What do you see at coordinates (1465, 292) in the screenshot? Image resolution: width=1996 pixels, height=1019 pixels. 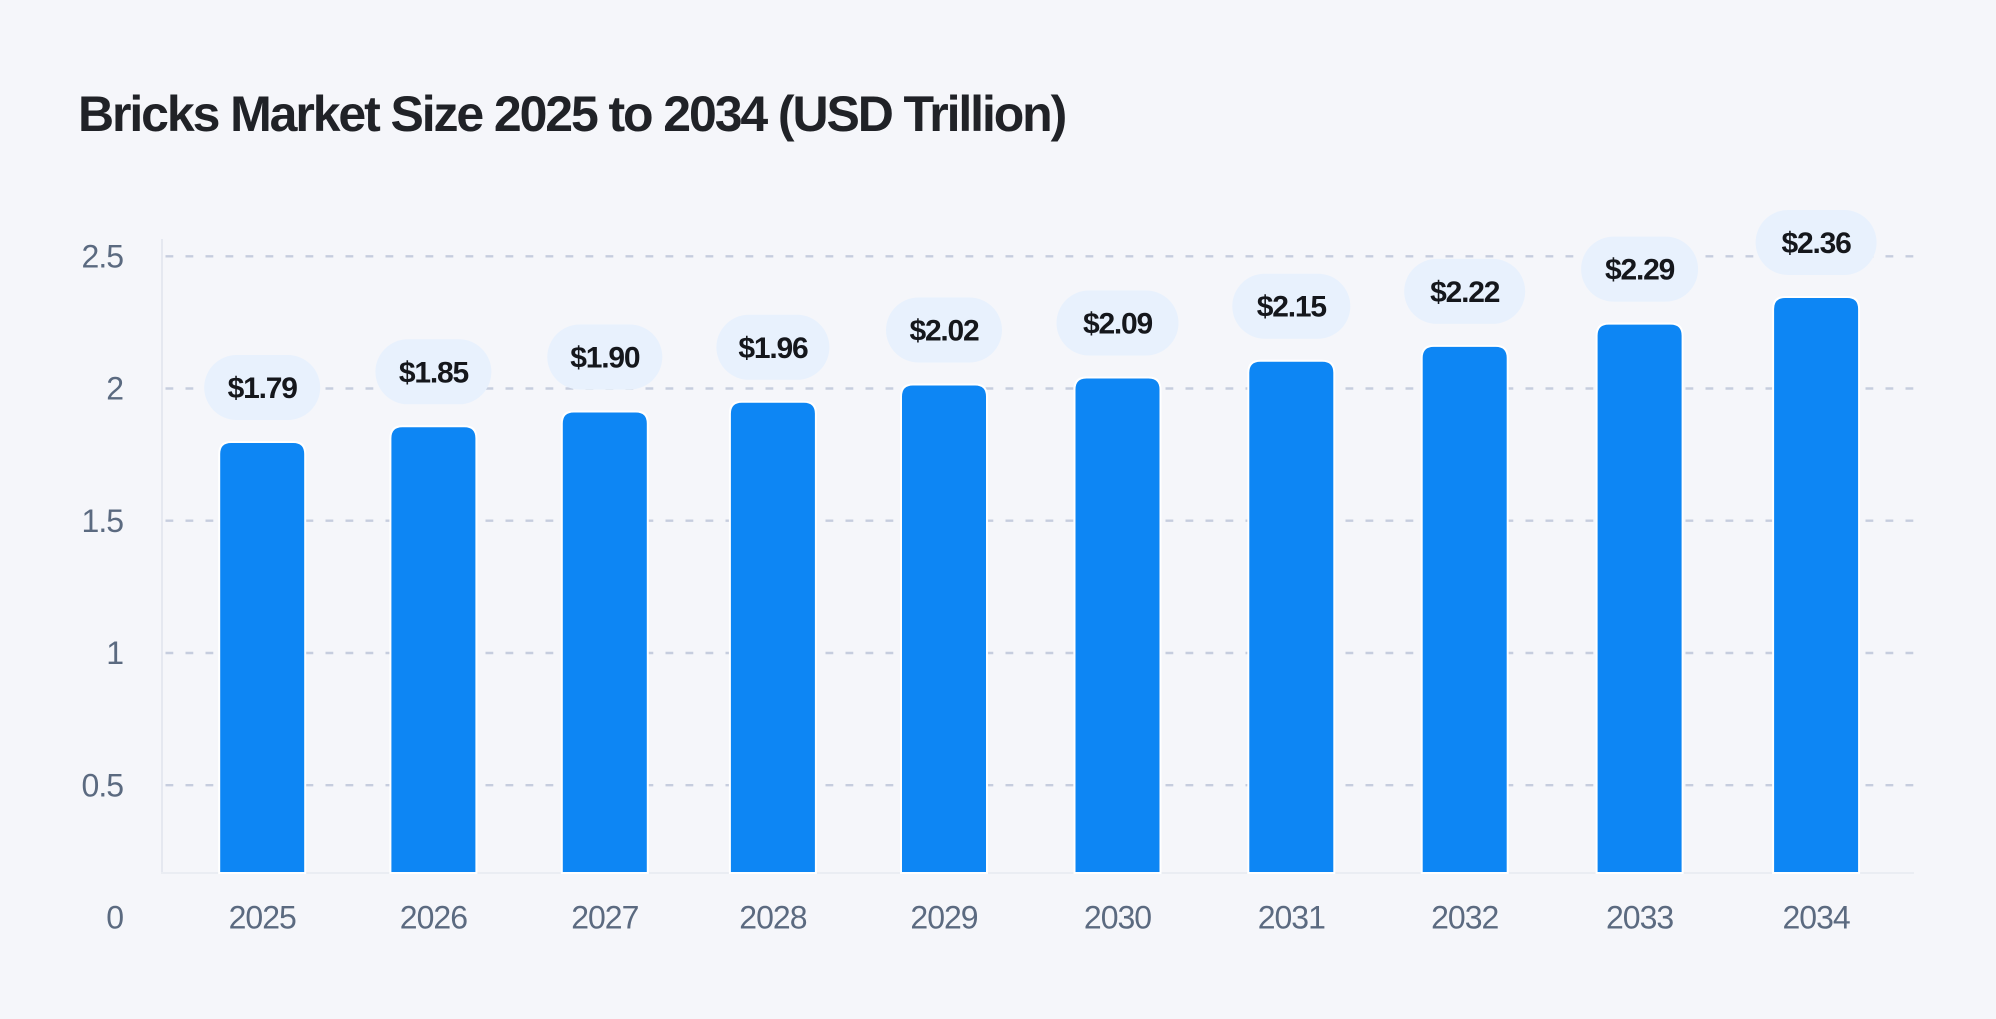 I see `svg-text: $2.22` at bounding box center [1465, 292].